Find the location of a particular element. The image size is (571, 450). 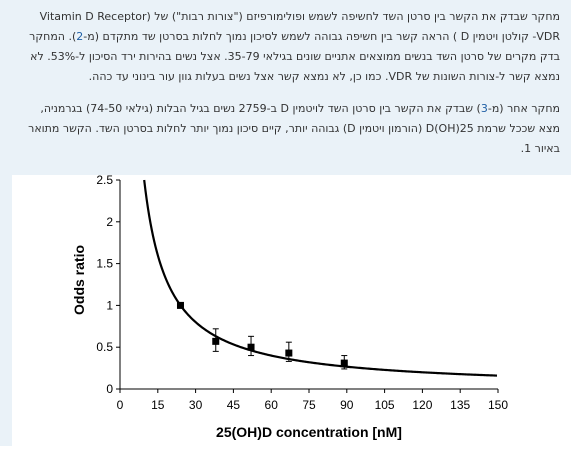

x-tick-label: 60 is located at coordinates (272, 405).